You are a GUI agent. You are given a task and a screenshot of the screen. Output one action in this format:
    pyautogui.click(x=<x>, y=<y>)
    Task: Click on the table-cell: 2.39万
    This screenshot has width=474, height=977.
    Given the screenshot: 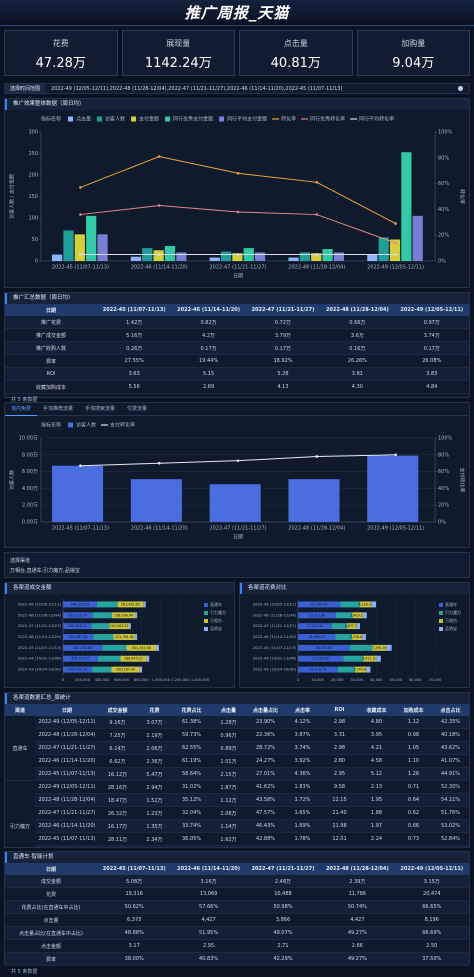 What is the action you would take?
    pyautogui.click(x=357, y=881)
    